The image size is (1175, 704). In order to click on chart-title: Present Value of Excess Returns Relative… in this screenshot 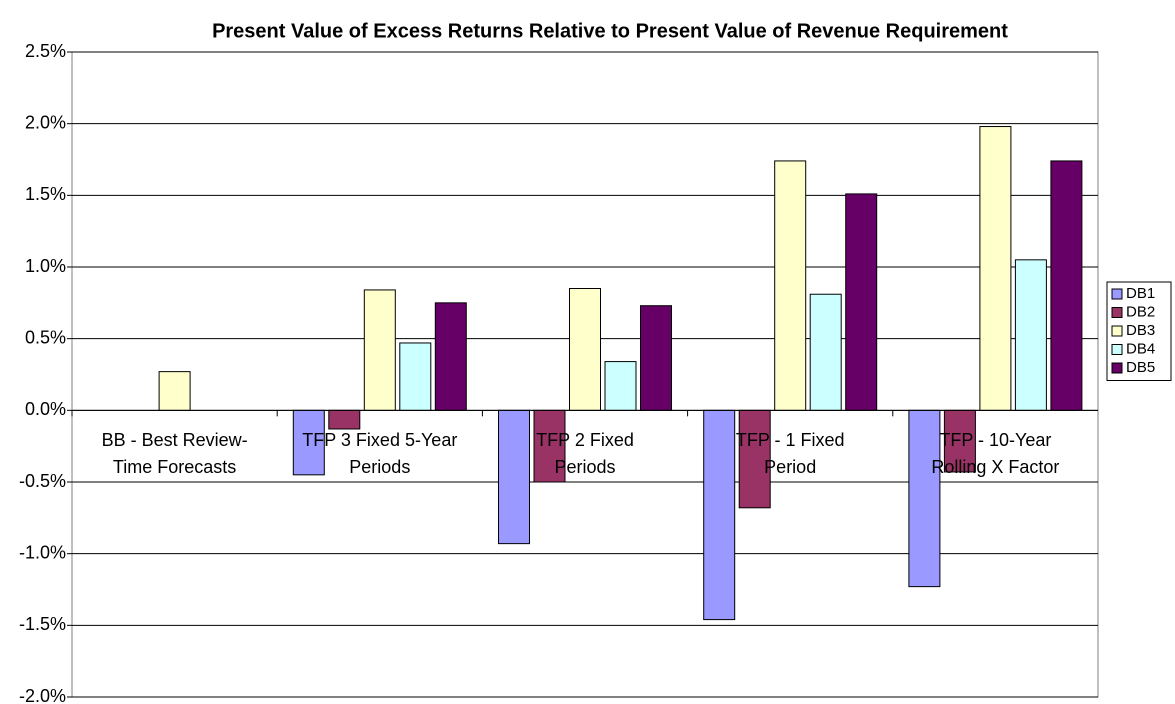, I will do `click(610, 31)`.